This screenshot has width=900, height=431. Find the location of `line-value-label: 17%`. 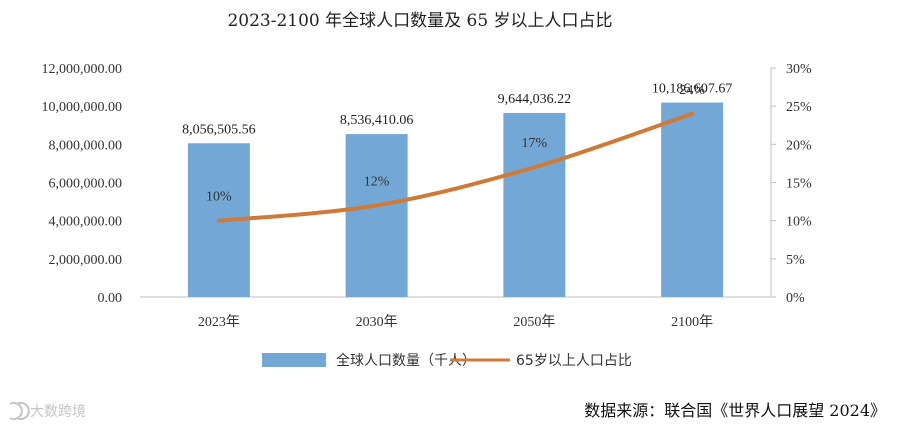

line-value-label: 17% is located at coordinates (535, 143).